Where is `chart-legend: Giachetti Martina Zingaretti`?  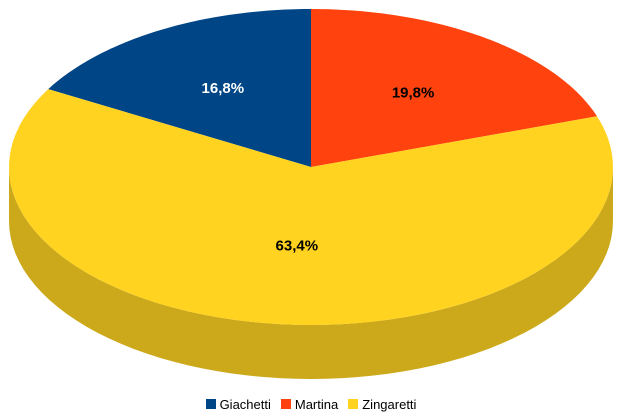
chart-legend: Giachetti Martina Zingaretti is located at coordinates (311, 404).